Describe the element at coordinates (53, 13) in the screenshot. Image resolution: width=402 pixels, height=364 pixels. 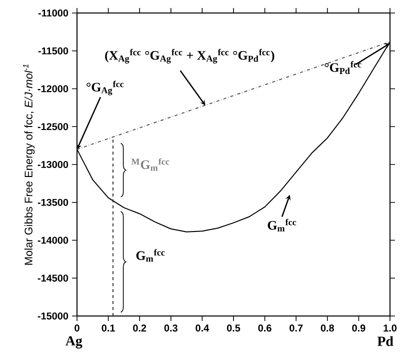
I see `y-tick-label: -11000` at that location.